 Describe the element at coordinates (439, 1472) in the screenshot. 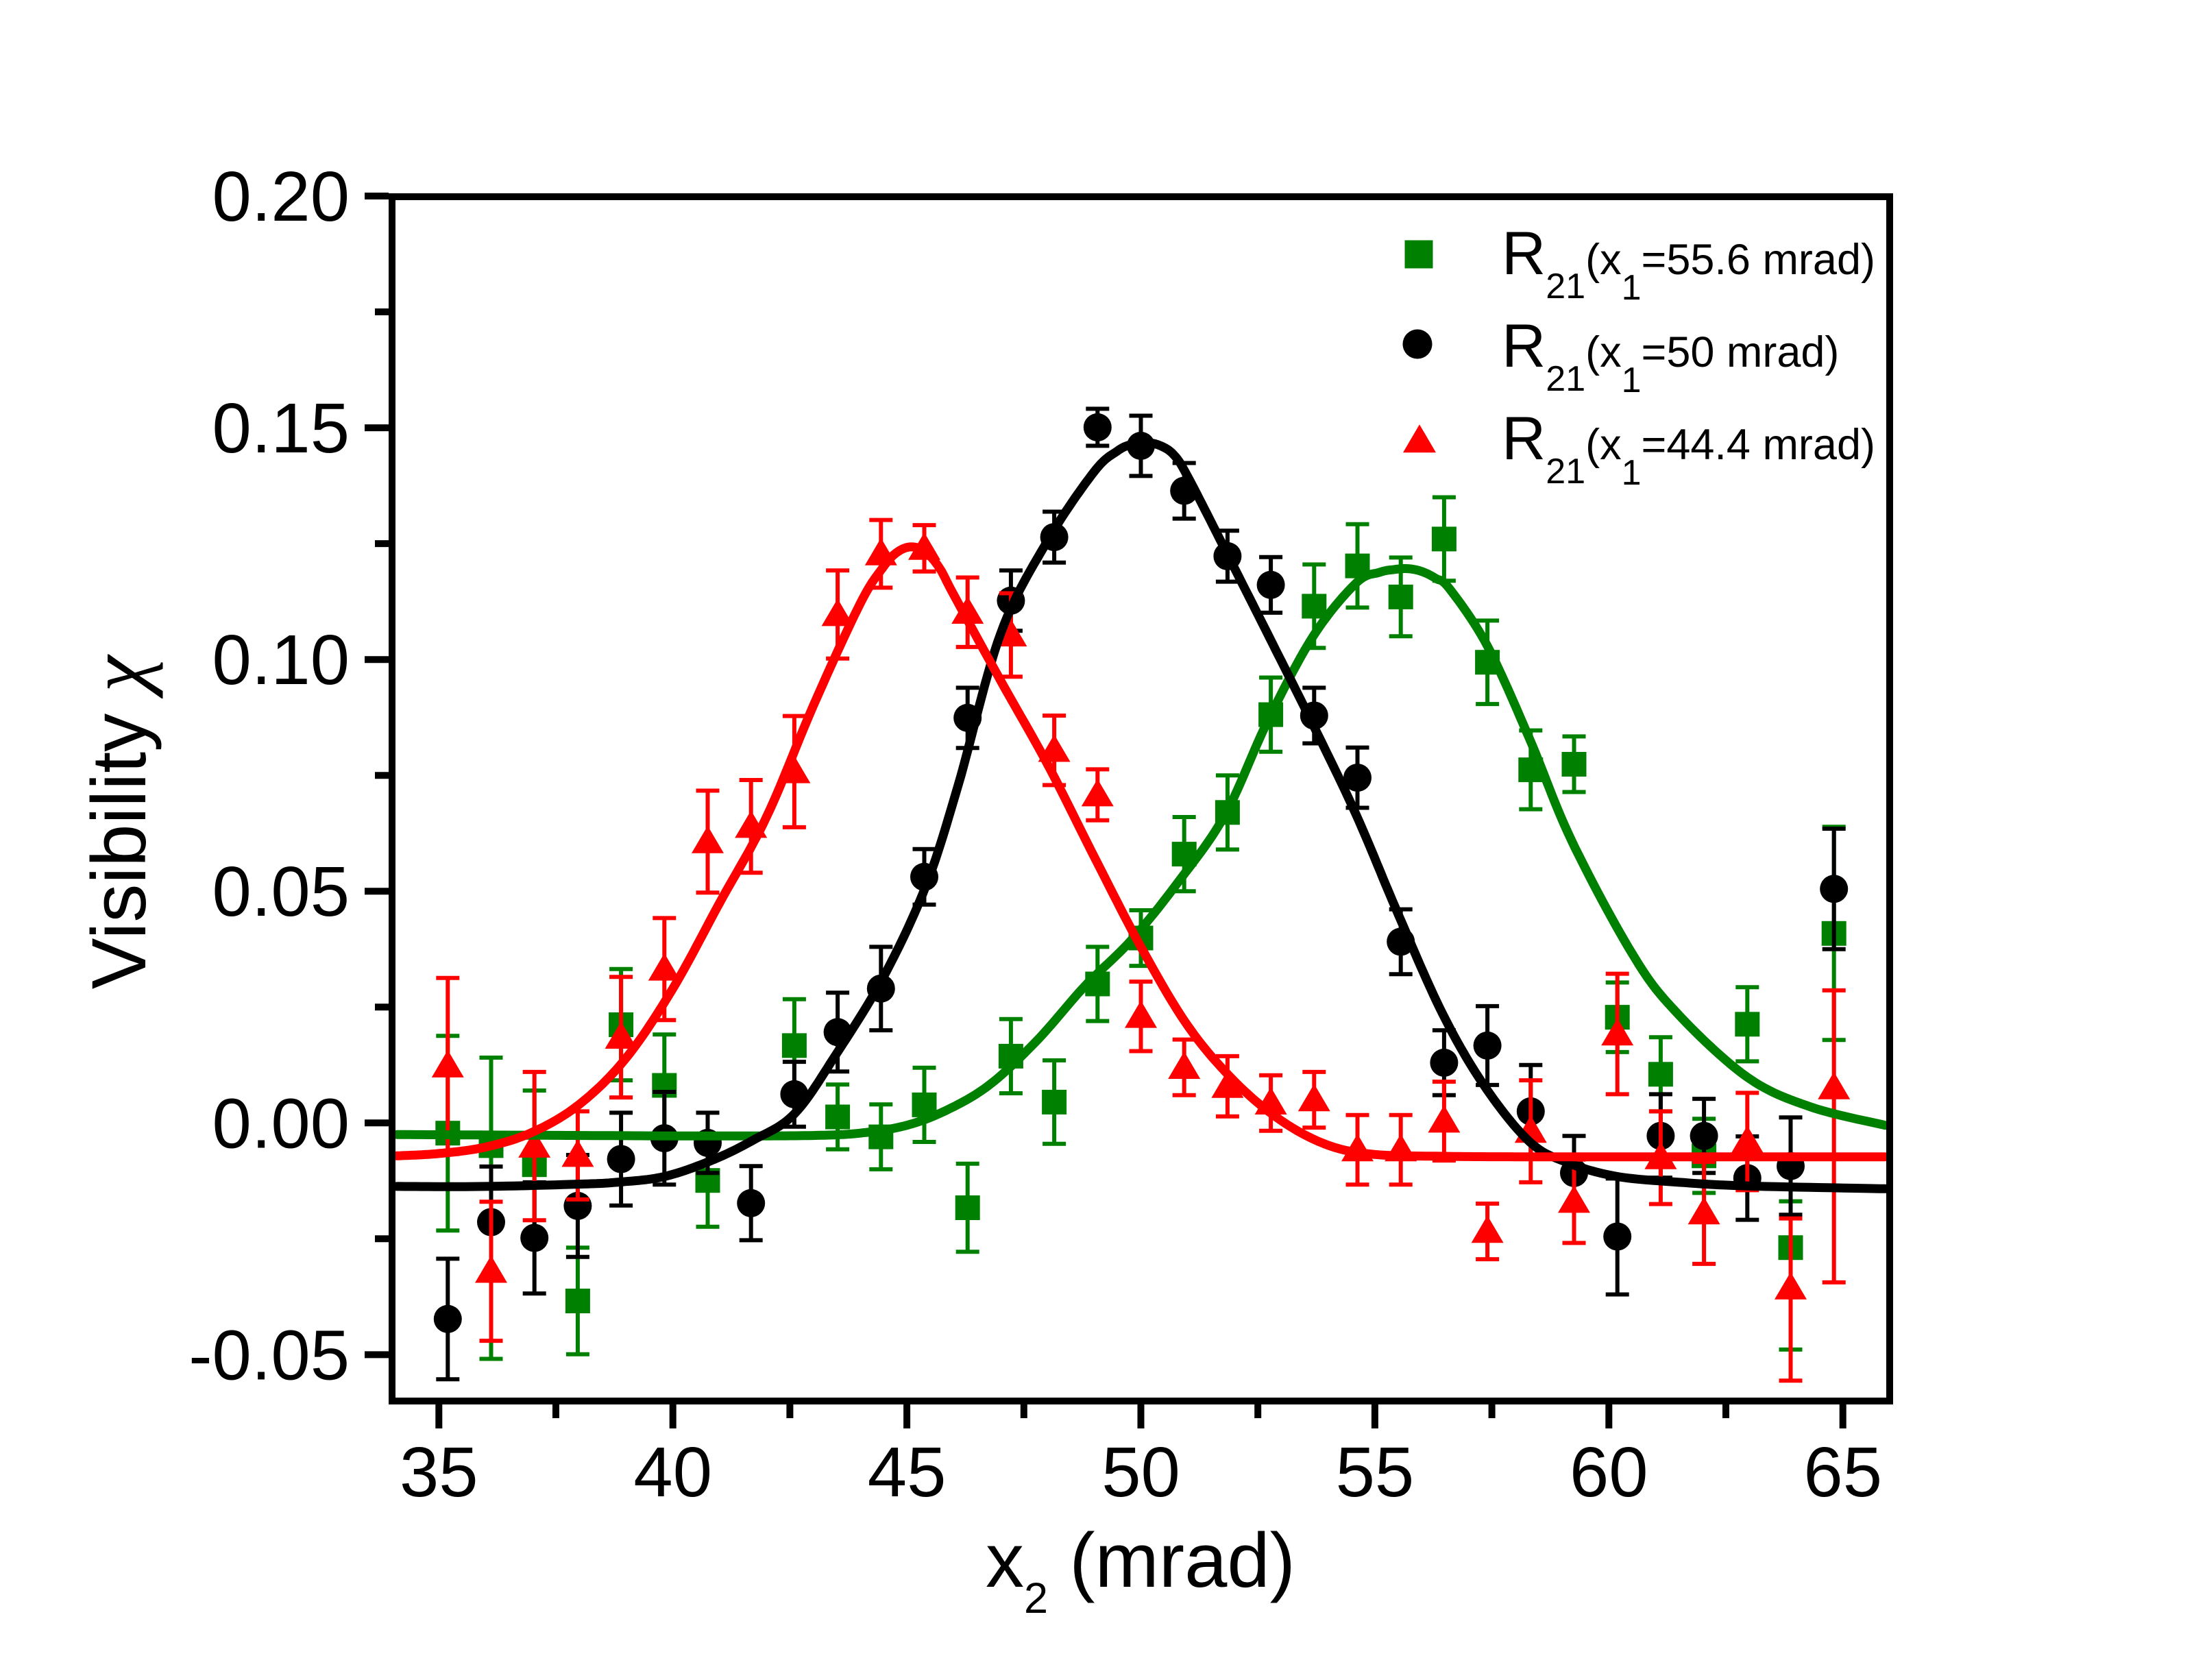

I see `svg-text: 35` at that location.